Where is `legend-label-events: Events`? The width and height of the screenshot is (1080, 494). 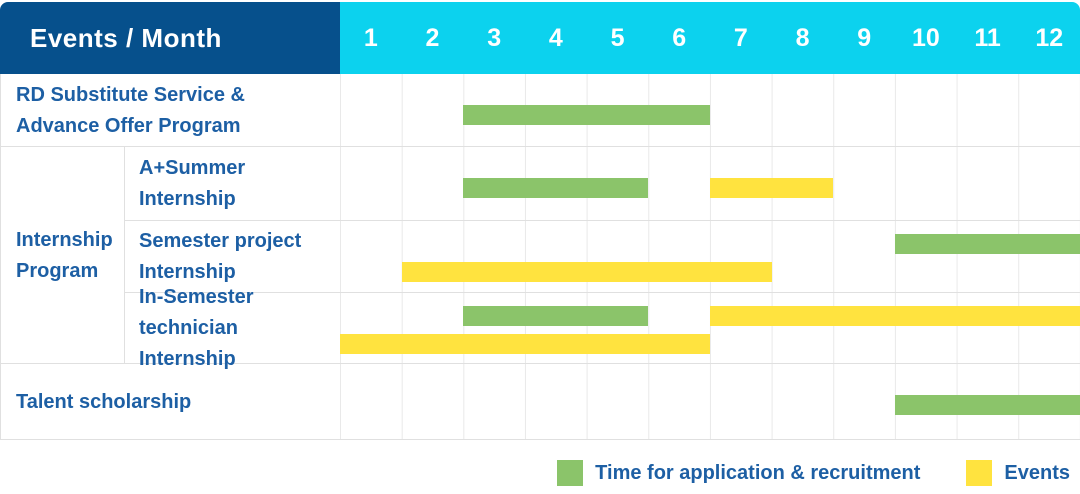 legend-label-events: Events is located at coordinates (1037, 472).